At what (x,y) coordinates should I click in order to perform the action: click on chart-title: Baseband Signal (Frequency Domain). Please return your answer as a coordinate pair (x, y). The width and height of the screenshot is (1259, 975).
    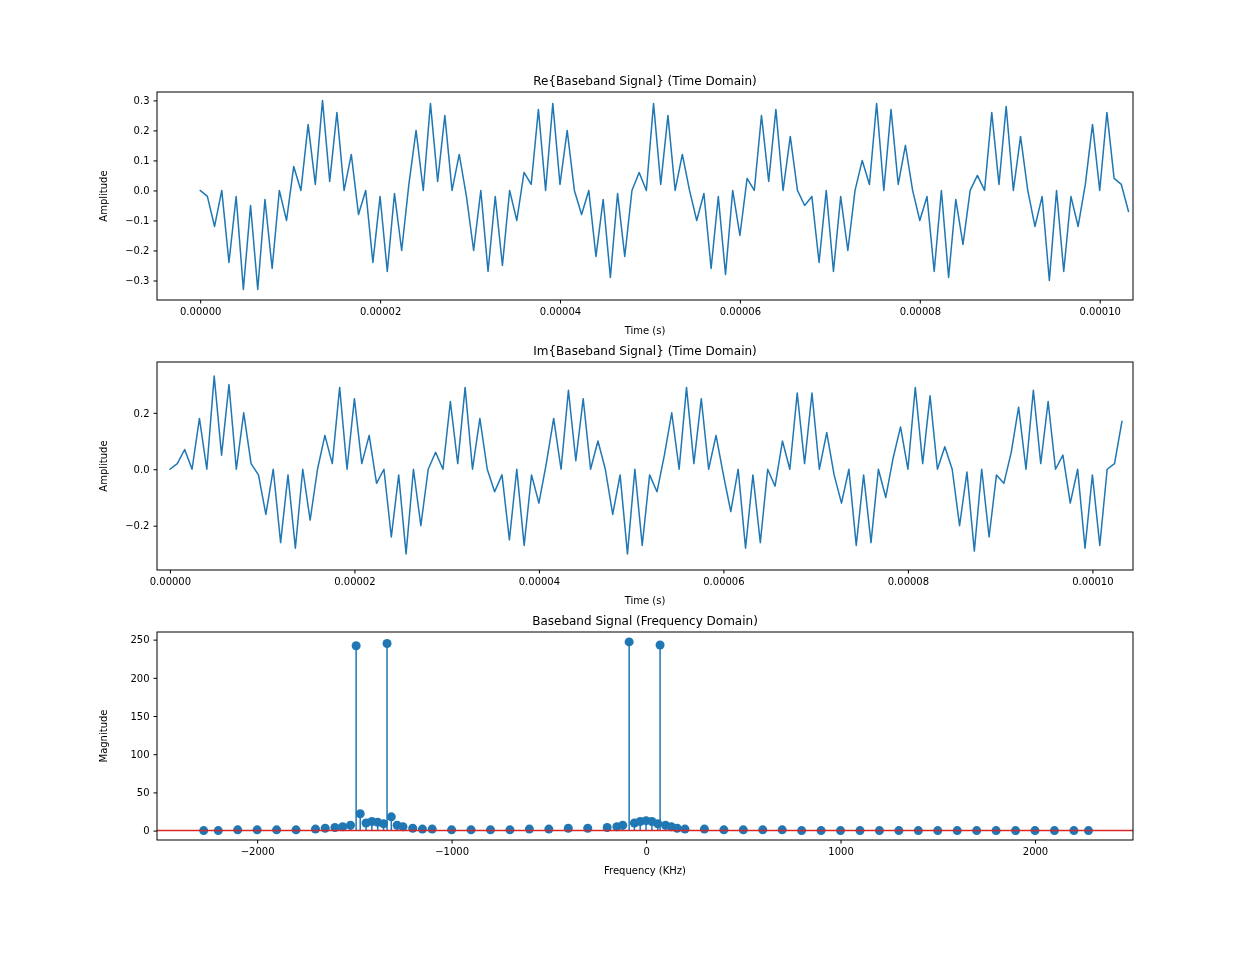
    Looking at the image, I should click on (645, 621).